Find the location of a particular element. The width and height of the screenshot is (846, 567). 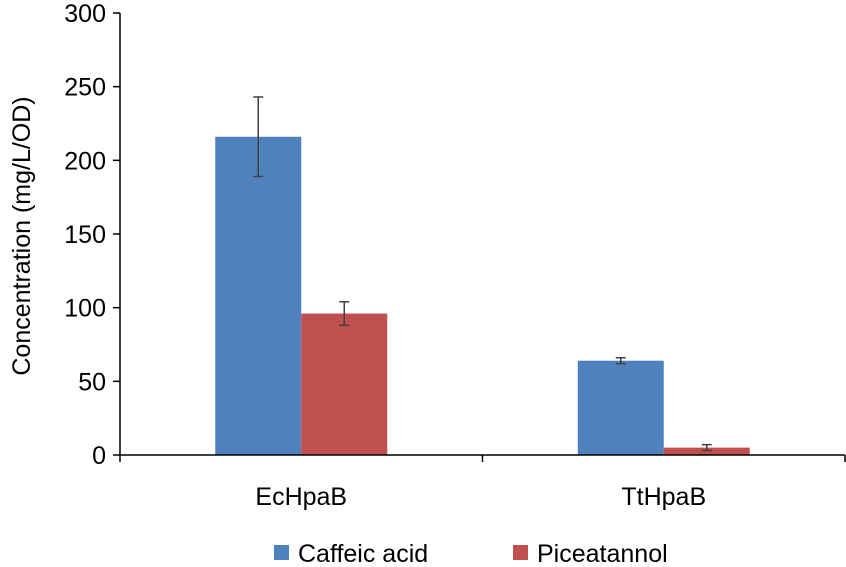

category-labels: EcHpaB TtHpaB is located at coordinates (480, 497).